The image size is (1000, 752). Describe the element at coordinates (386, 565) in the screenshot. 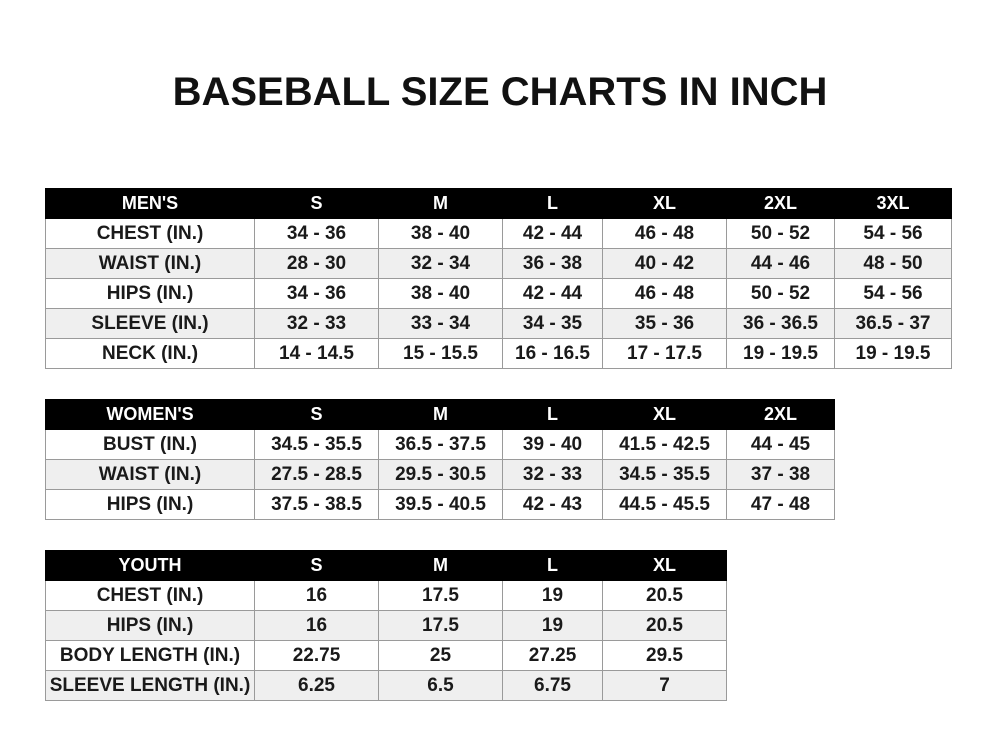

I see `header-row: YOUTH S M L XL` at that location.